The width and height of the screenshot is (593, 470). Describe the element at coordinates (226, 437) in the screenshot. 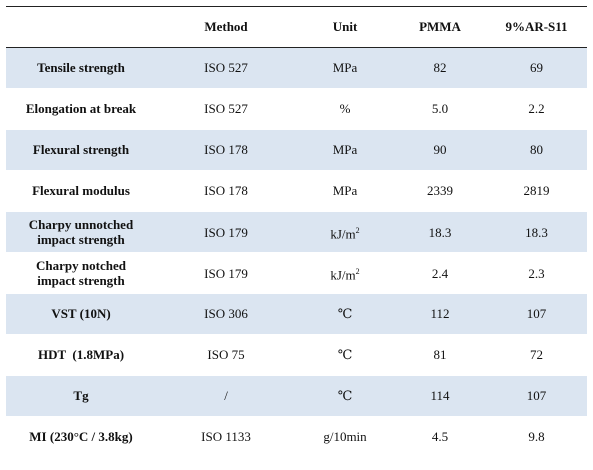

I see `method-cell: ISO 1133` at that location.